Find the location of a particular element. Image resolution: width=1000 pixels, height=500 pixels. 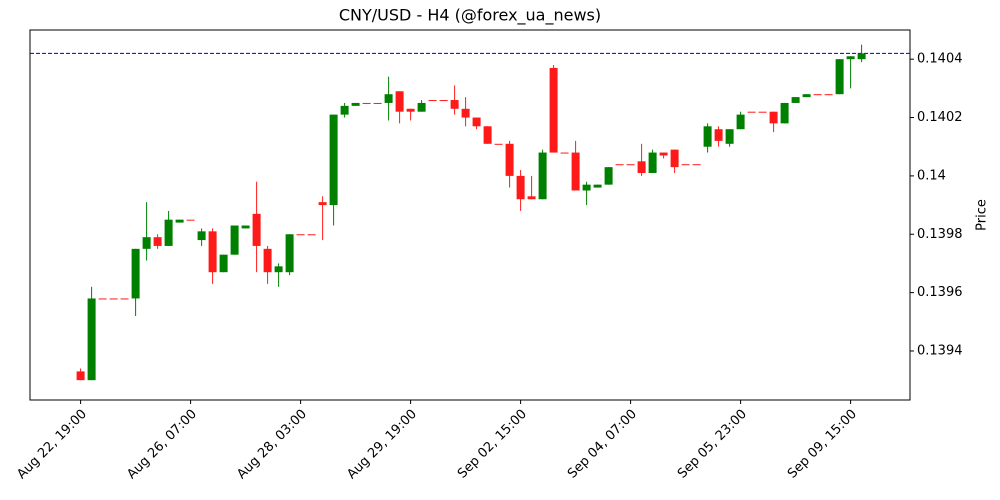

y-tick-label: 0.1396 is located at coordinates (940, 292).